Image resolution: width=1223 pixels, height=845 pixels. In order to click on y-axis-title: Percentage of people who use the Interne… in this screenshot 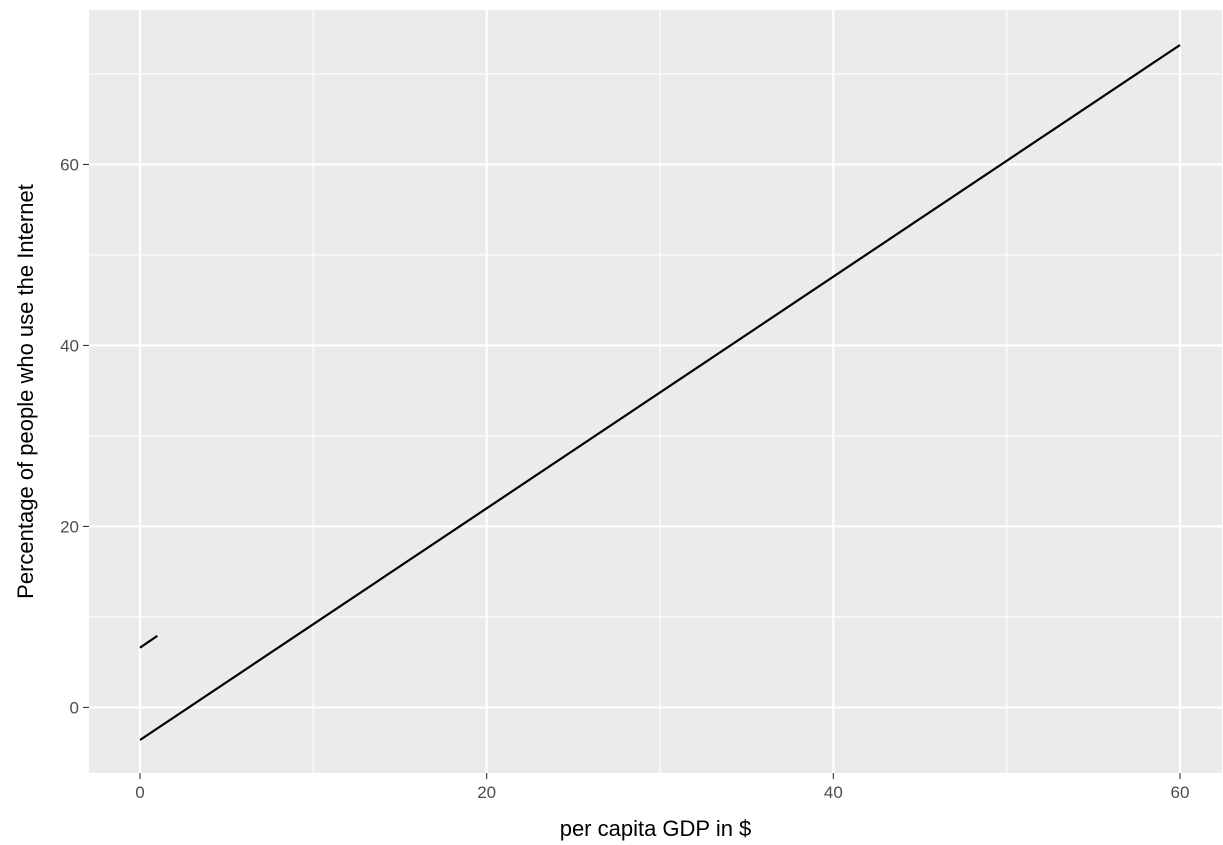, I will do `click(25, 391)`.